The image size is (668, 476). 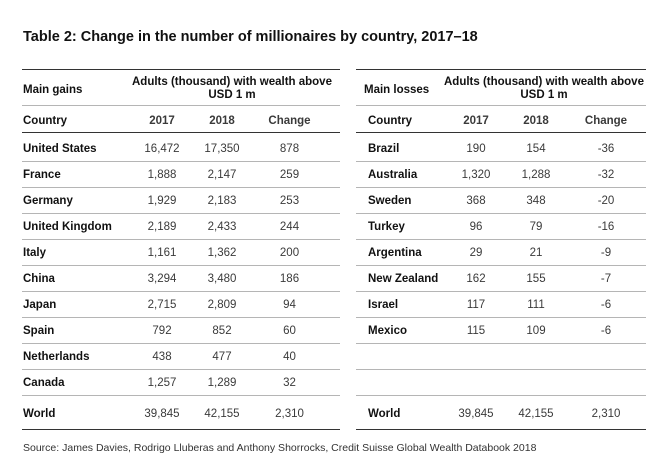 What do you see at coordinates (536, 201) in the screenshot?
I see `value-cell: 348` at bounding box center [536, 201].